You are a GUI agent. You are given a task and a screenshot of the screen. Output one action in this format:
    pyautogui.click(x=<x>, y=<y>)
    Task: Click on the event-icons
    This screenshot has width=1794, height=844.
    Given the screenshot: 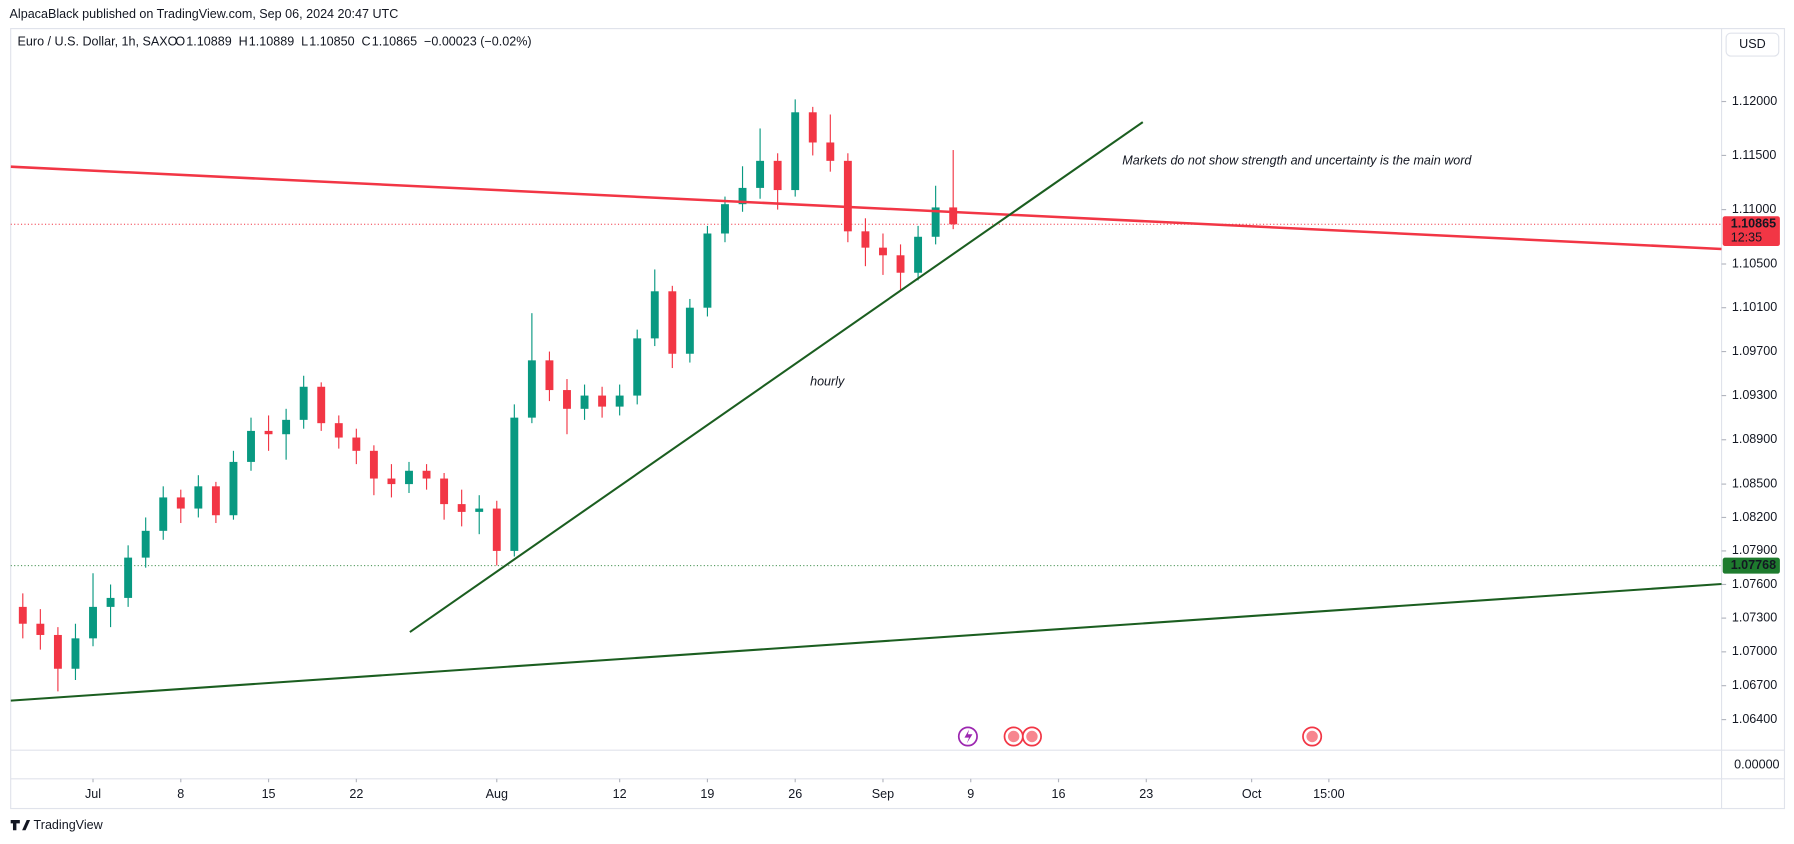 What is the action you would take?
    pyautogui.click(x=1140, y=736)
    